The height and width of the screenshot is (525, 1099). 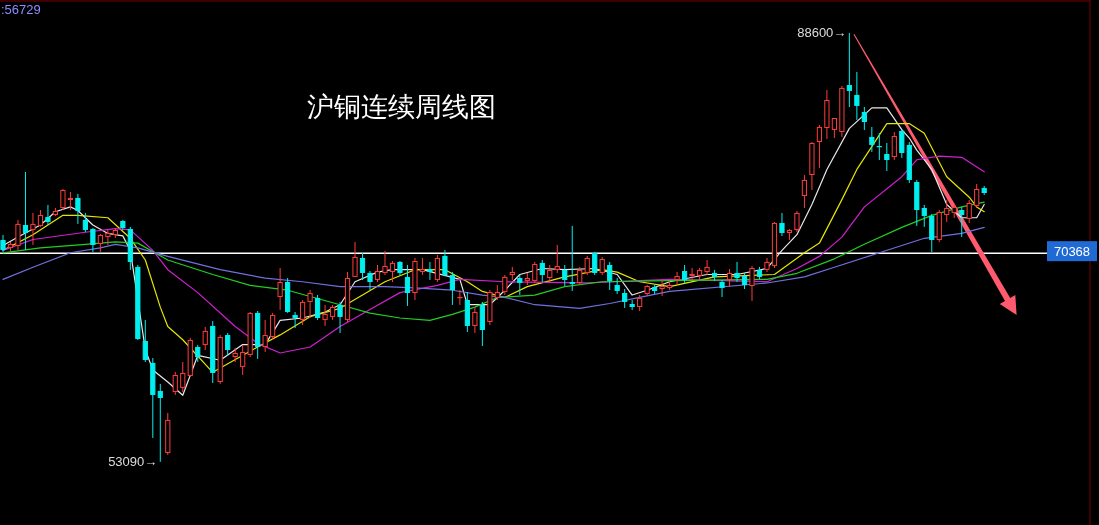 What do you see at coordinates (822, 32) in the screenshot?
I see `annotation: 88600→` at bounding box center [822, 32].